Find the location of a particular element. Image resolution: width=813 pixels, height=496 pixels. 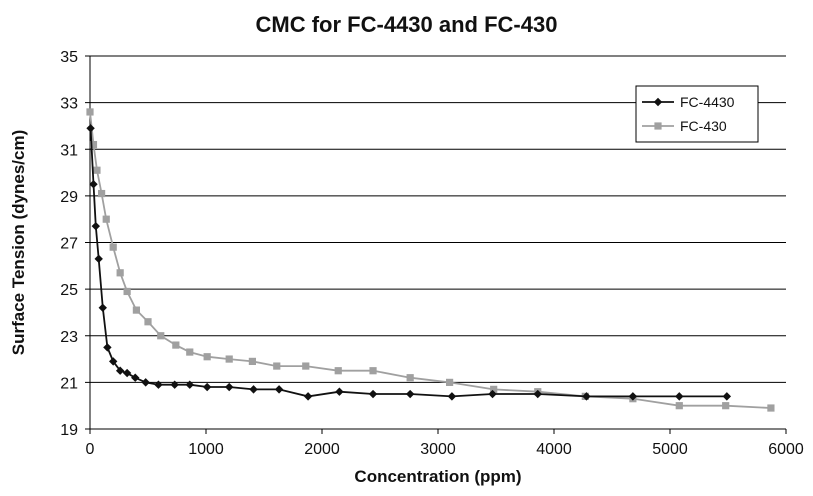

x-tick-label: 3000 is located at coordinates (438, 449).